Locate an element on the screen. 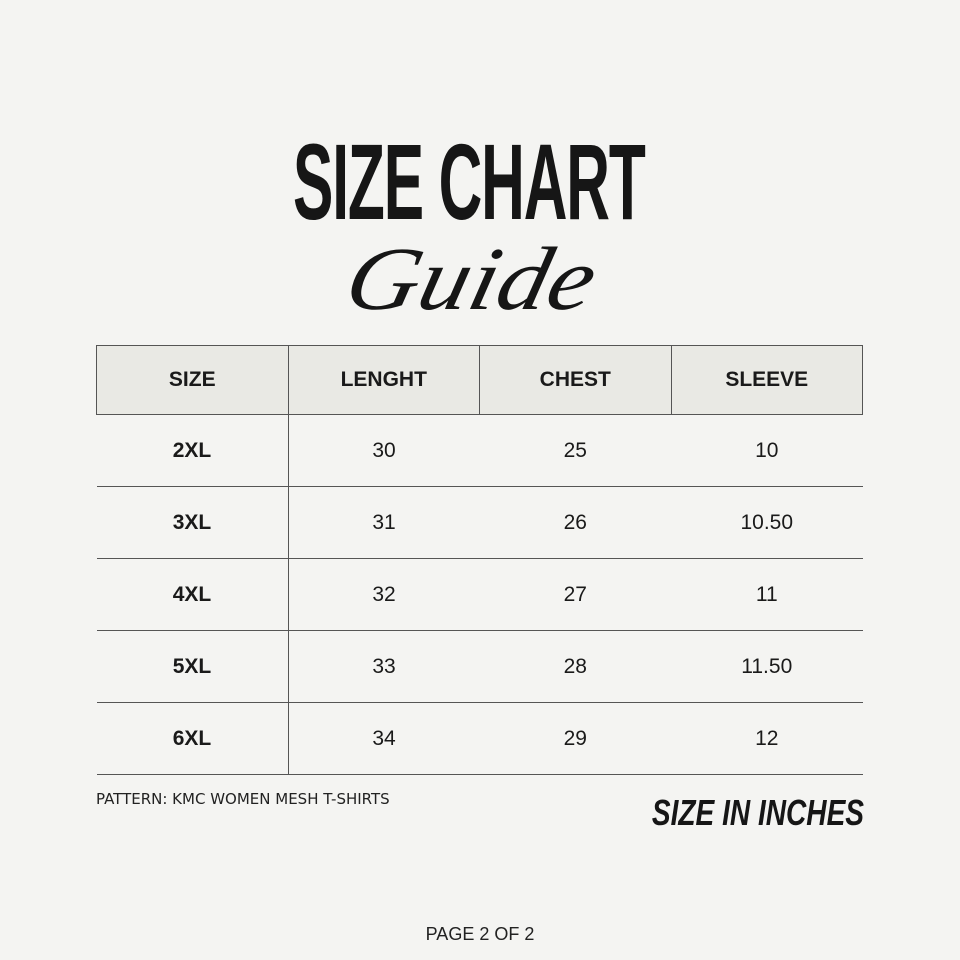  units-note: SIZE IN INCHES is located at coordinates (757, 812).